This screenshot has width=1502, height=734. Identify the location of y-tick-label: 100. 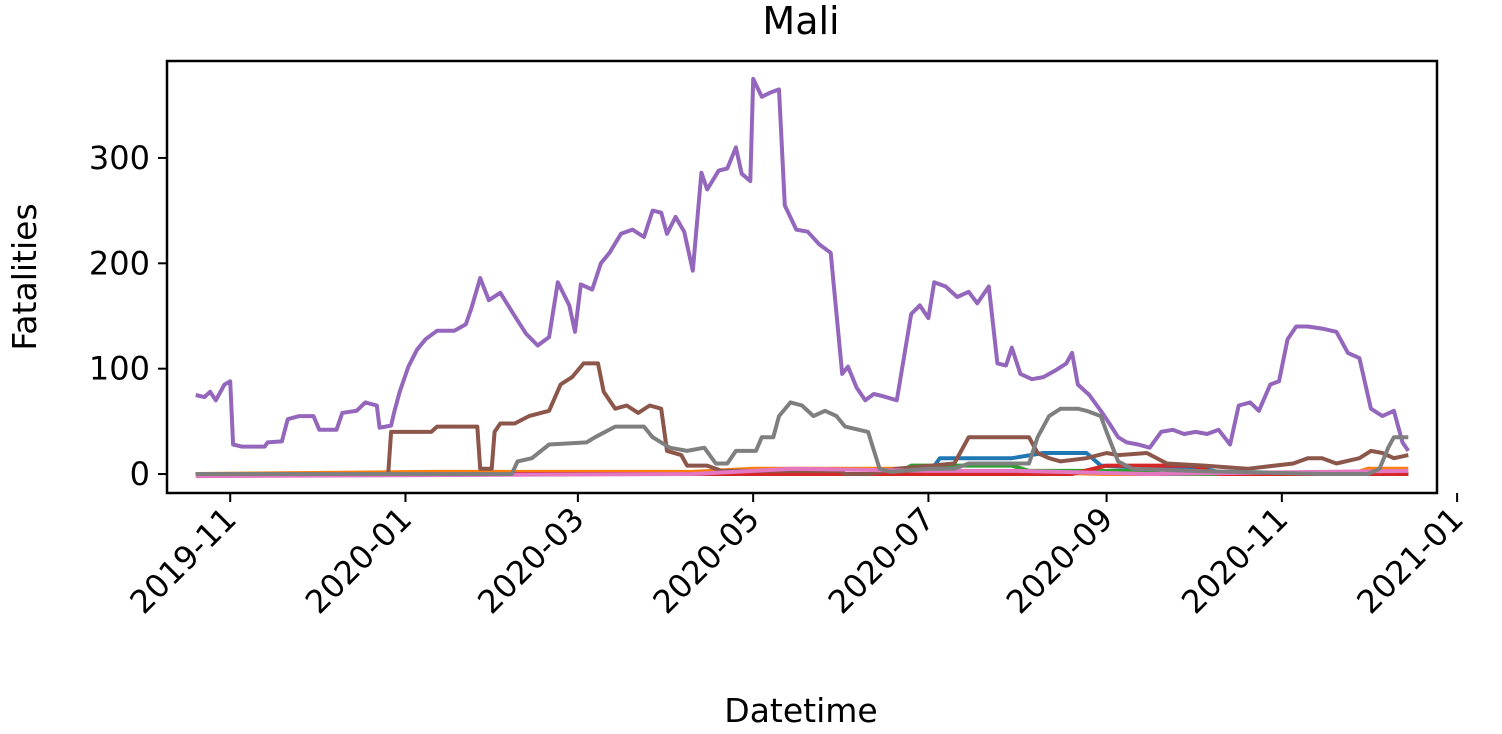
(119, 369).